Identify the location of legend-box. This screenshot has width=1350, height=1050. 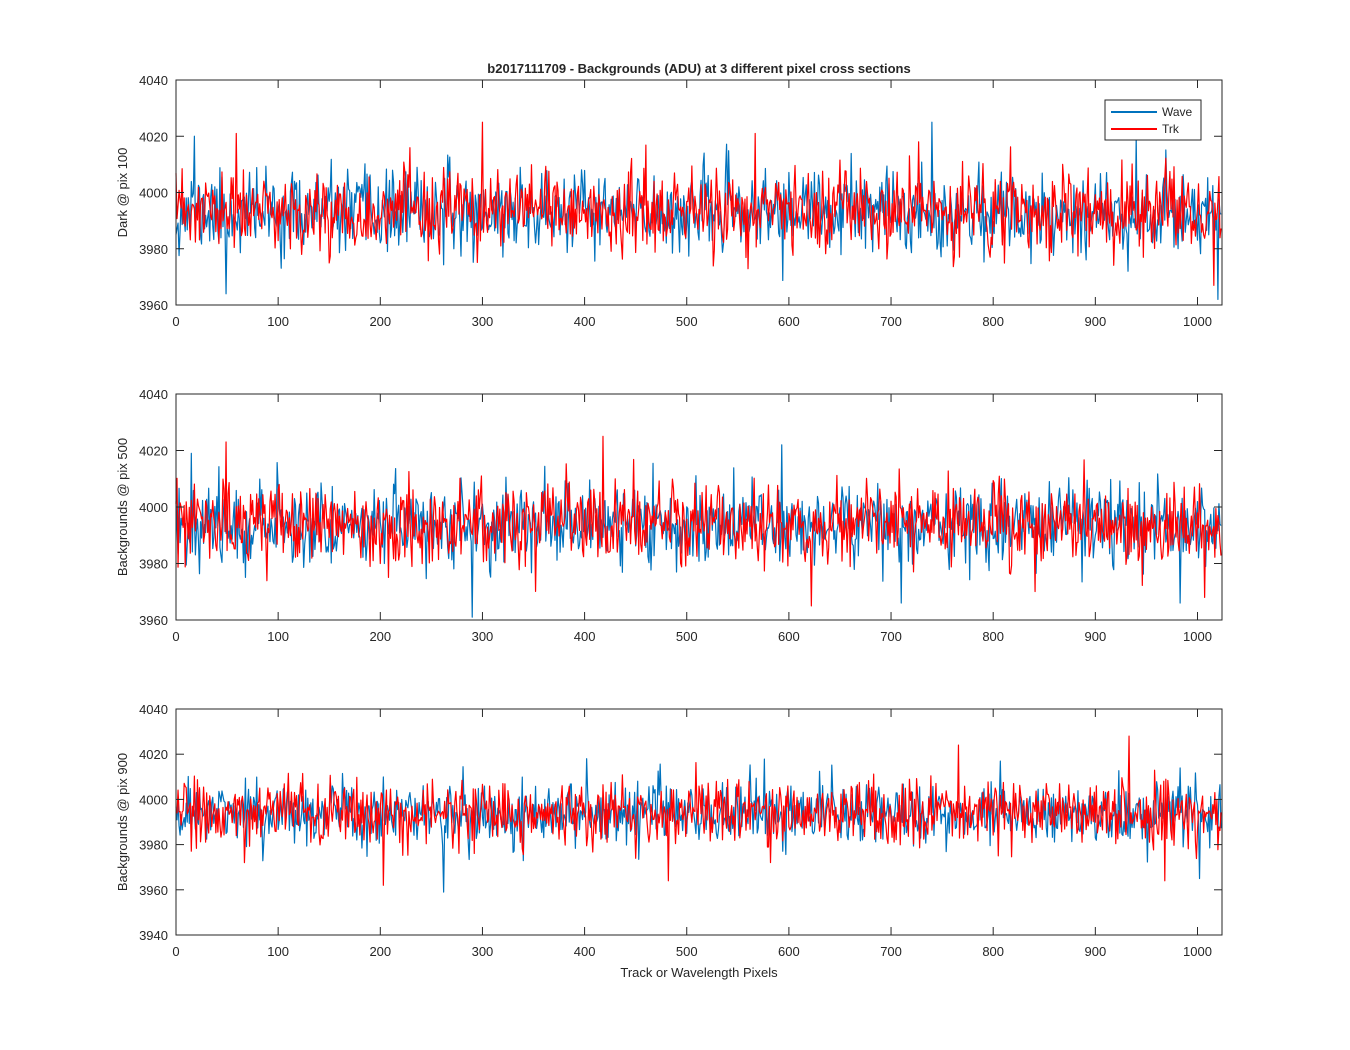
(1153, 120).